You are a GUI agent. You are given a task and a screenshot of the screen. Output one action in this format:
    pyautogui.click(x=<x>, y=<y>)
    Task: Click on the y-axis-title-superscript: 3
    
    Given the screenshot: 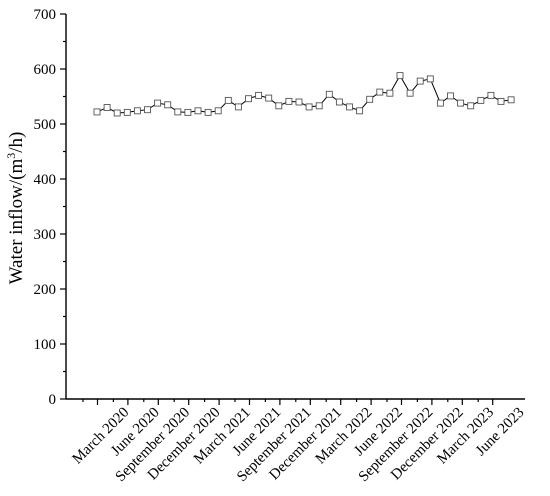 What is the action you would take?
    pyautogui.click(x=11, y=156)
    